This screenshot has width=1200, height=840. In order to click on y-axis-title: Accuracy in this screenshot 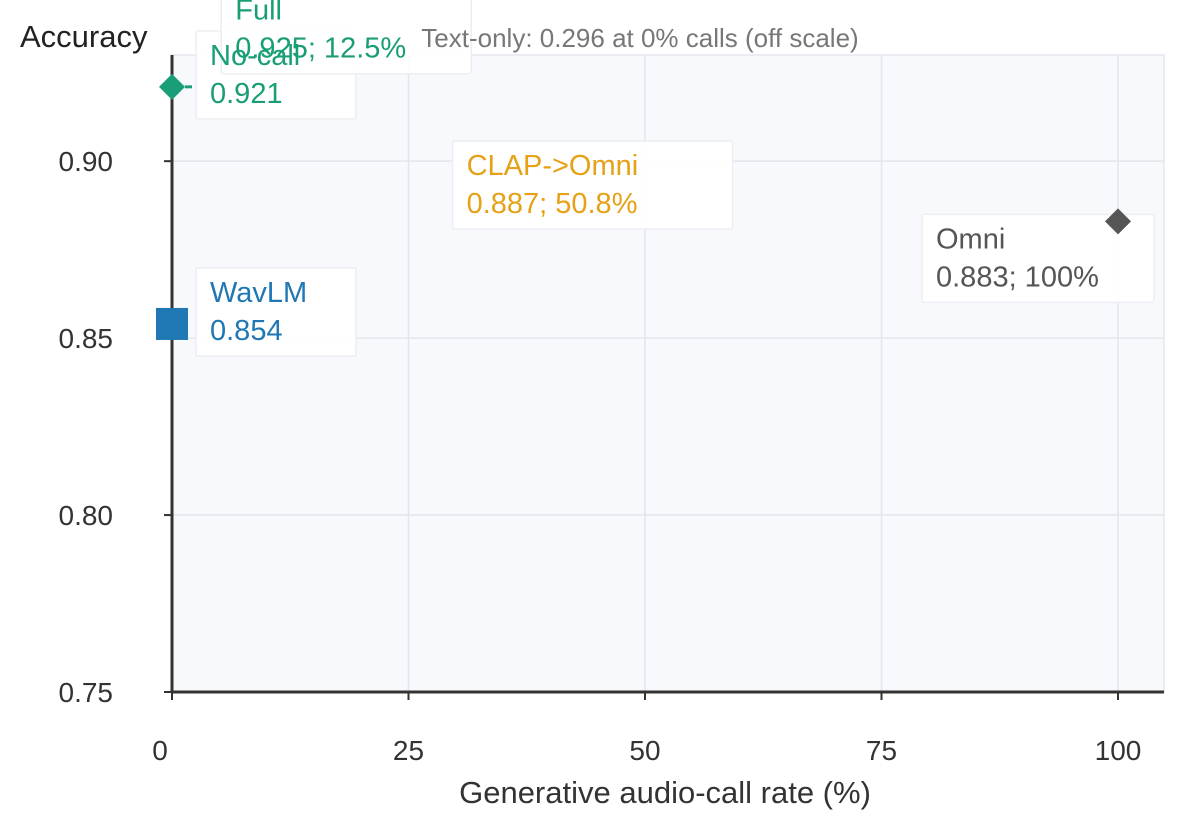, I will do `click(84, 36)`.